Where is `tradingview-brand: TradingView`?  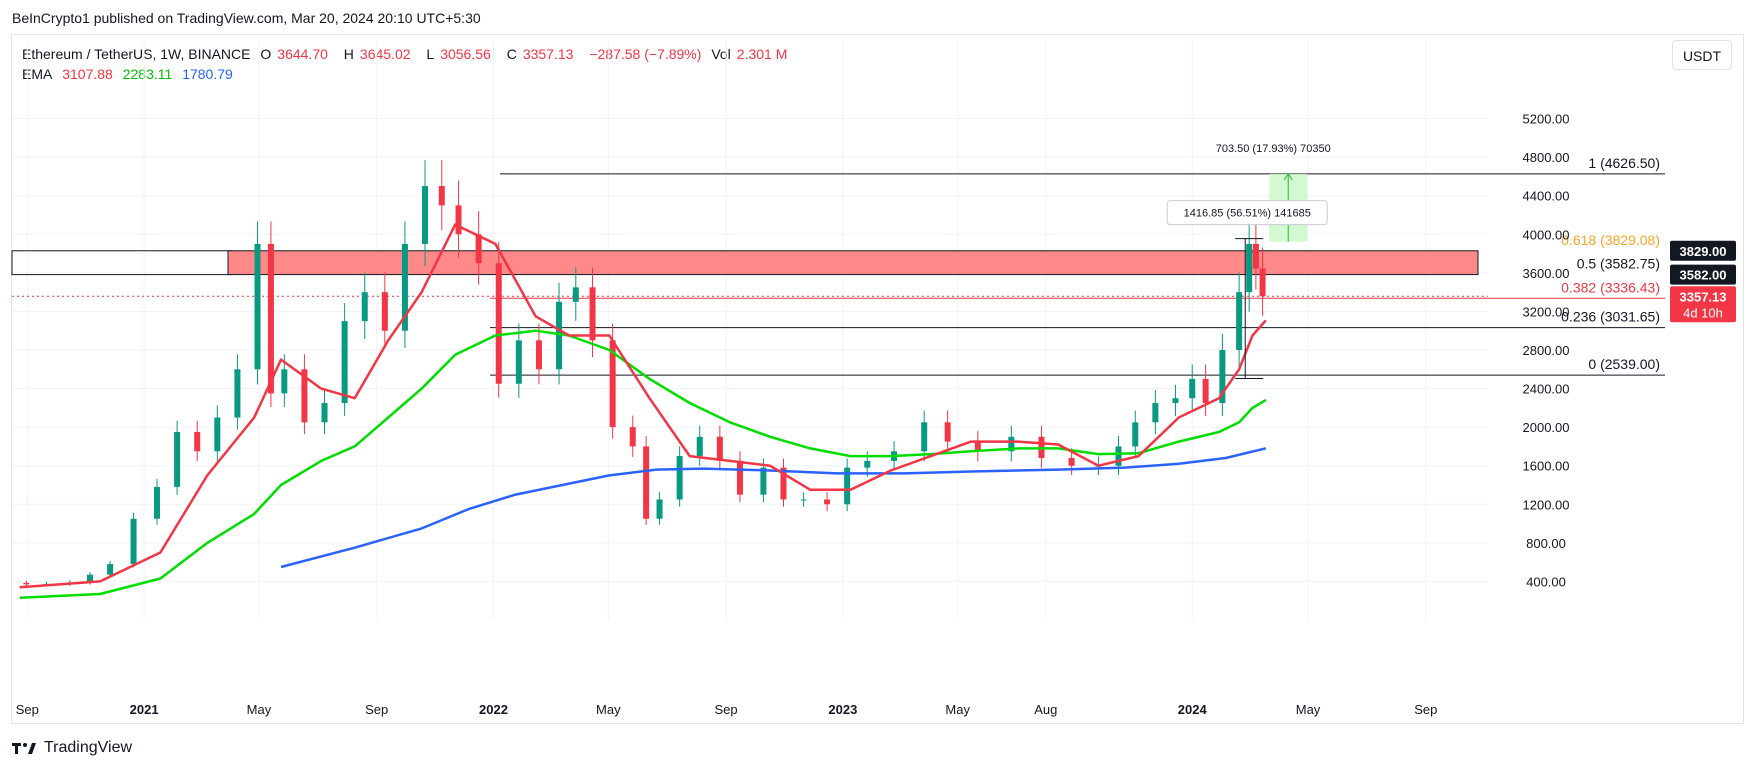 tradingview-brand: TradingView is located at coordinates (72, 748).